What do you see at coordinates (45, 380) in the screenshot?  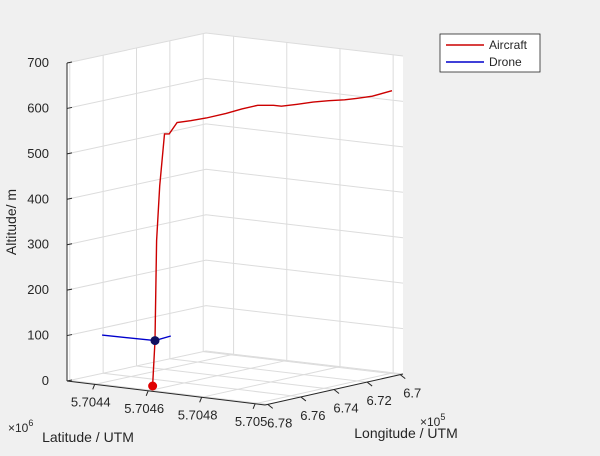 I see `z-tick-label: 0` at bounding box center [45, 380].